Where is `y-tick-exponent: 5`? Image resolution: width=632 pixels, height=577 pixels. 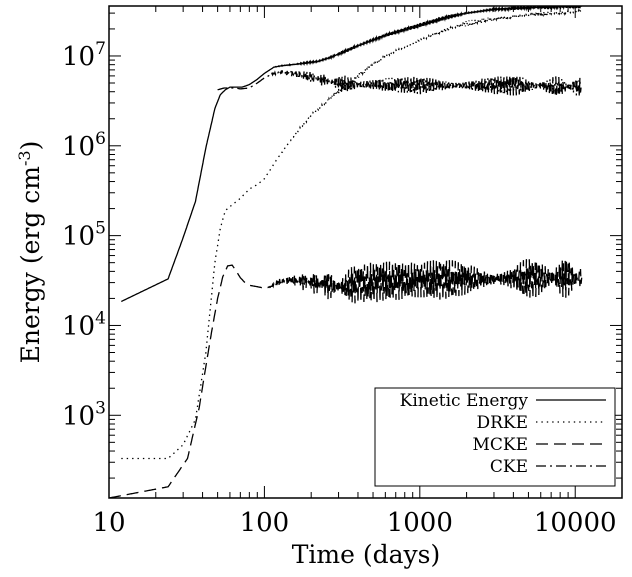 y-tick-exponent: 5 is located at coordinates (100, 229).